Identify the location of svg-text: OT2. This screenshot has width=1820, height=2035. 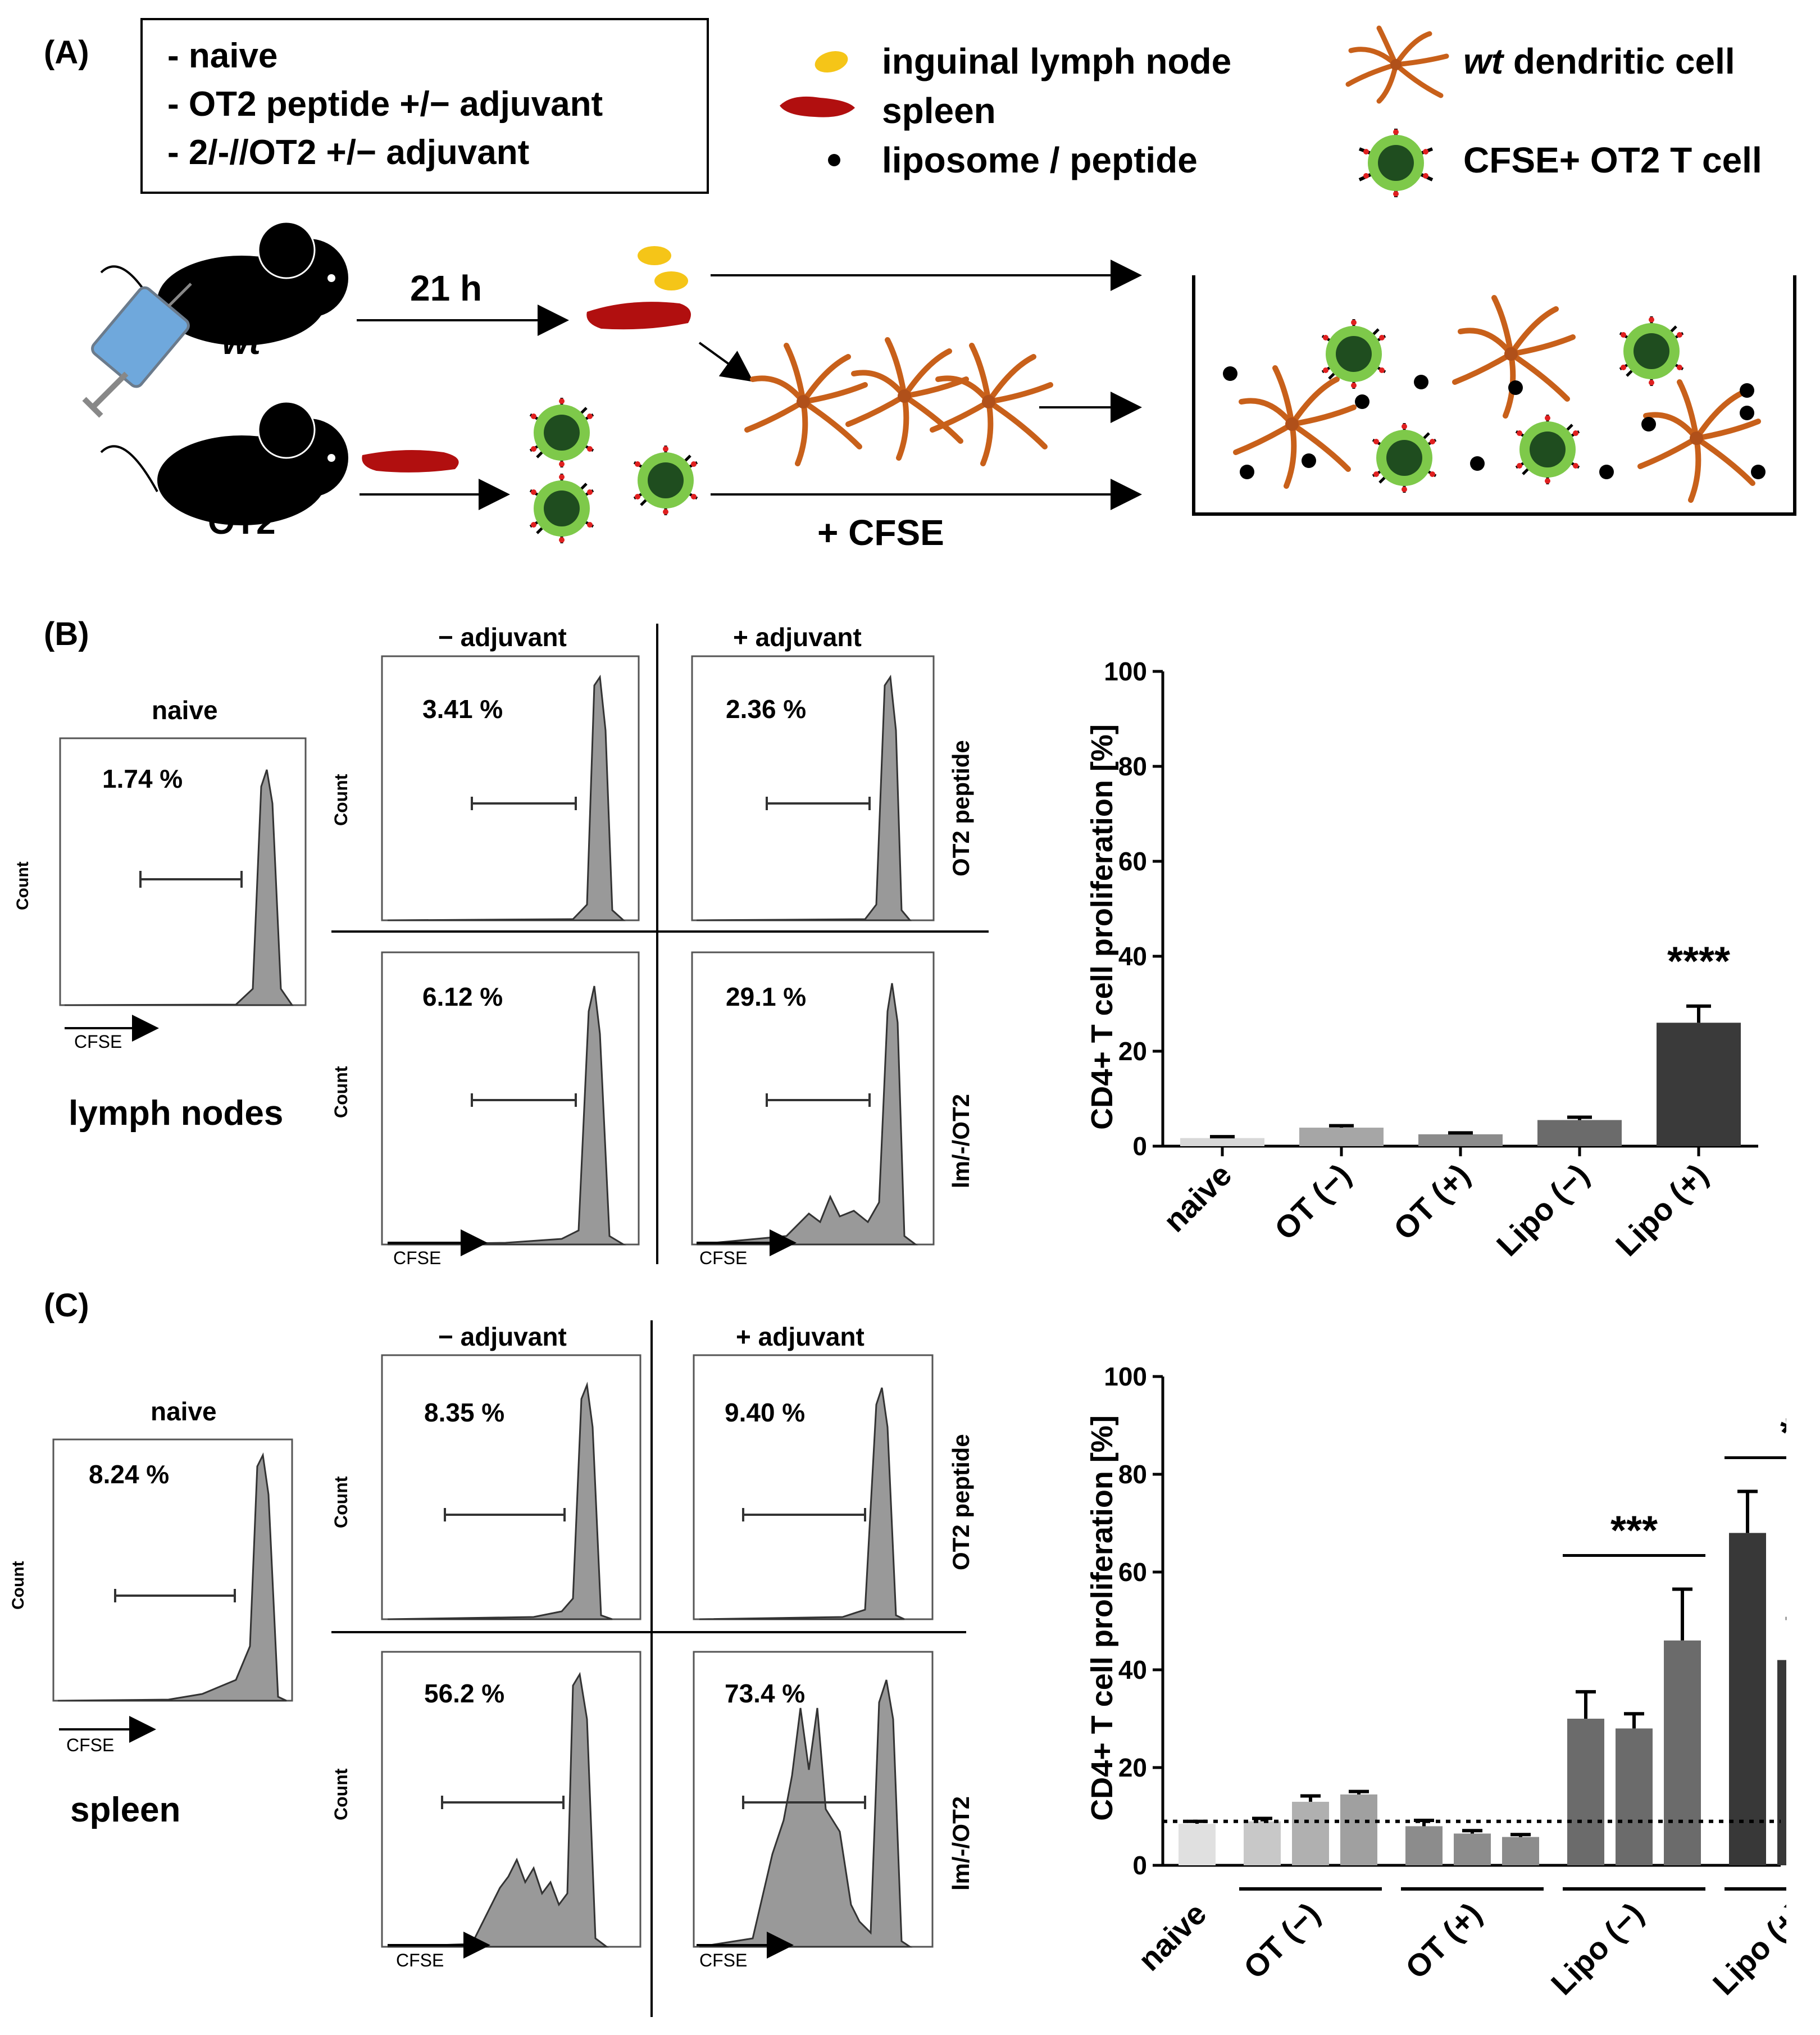
(242, 522).